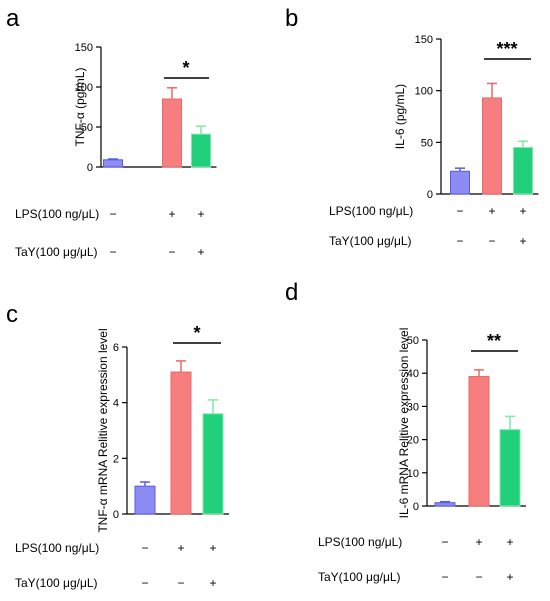  Describe the element at coordinates (494, 341) in the screenshot. I see `significance-marker: **` at that location.